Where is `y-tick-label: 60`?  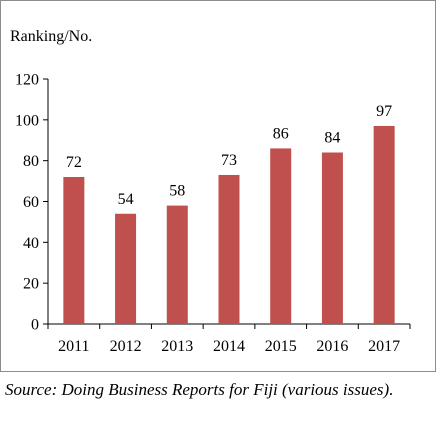 y-tick-label: 60 is located at coordinates (31, 202).